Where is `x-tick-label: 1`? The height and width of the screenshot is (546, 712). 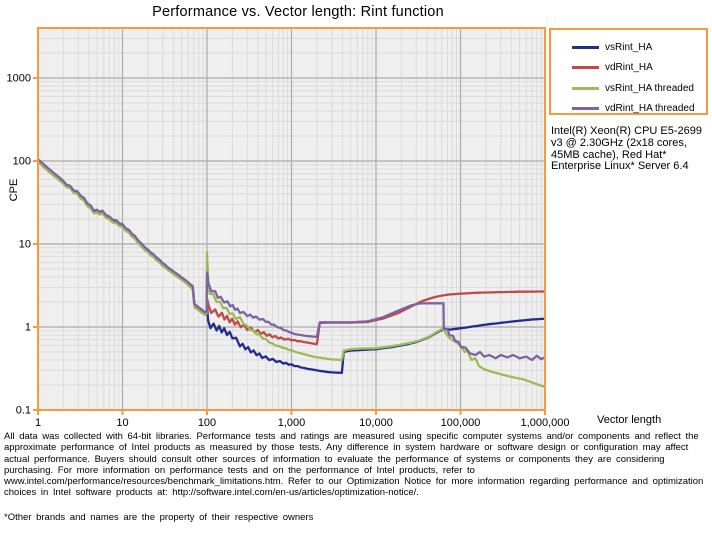
x-tick-label: 1 is located at coordinates (38, 423).